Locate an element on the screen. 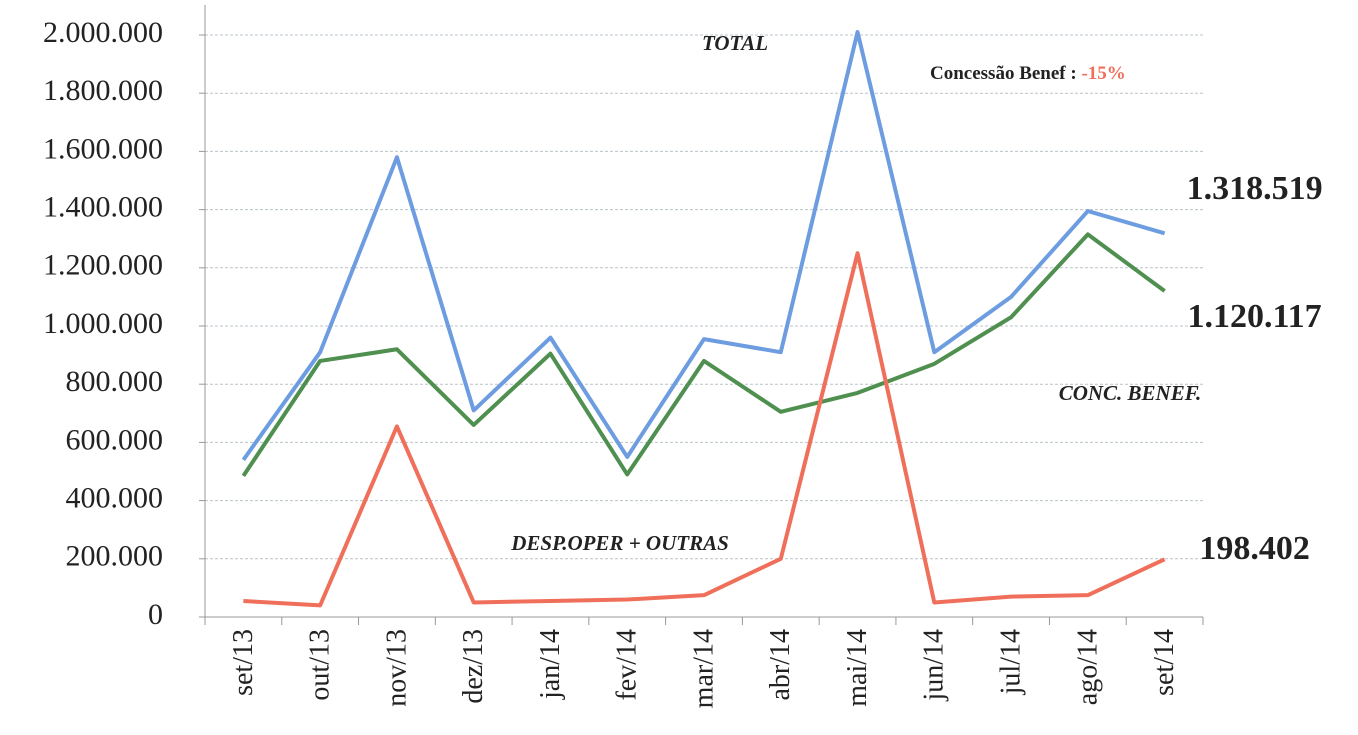  series-name: CONC. BENEF. is located at coordinates (1130, 393).